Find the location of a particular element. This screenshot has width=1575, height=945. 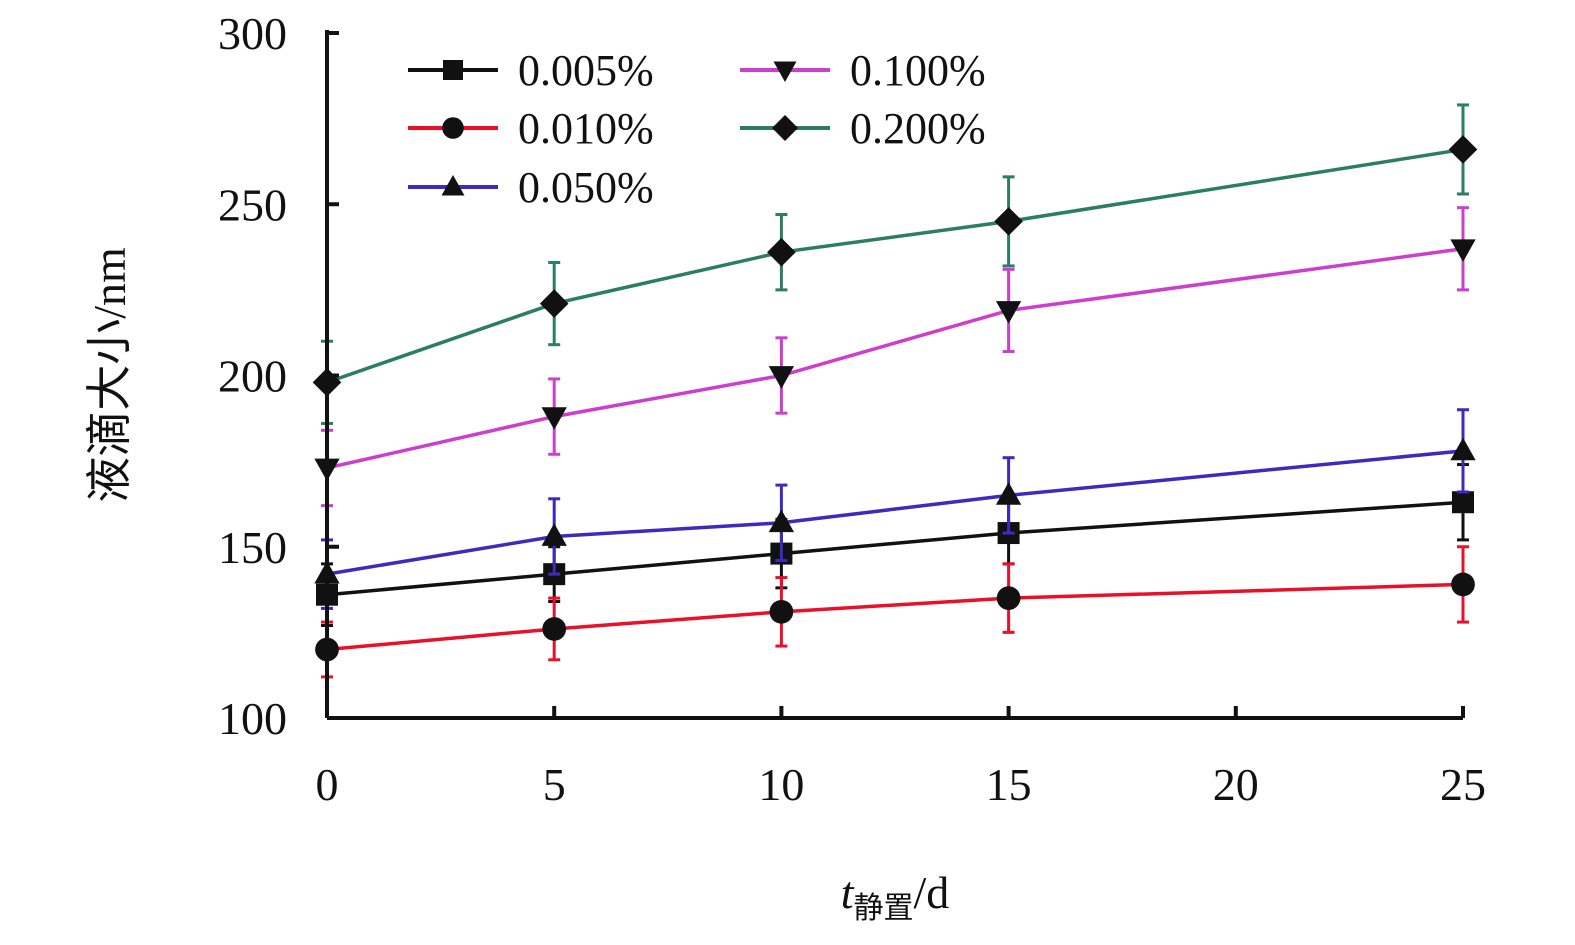

y-tick-label: 200 is located at coordinates (252, 376).